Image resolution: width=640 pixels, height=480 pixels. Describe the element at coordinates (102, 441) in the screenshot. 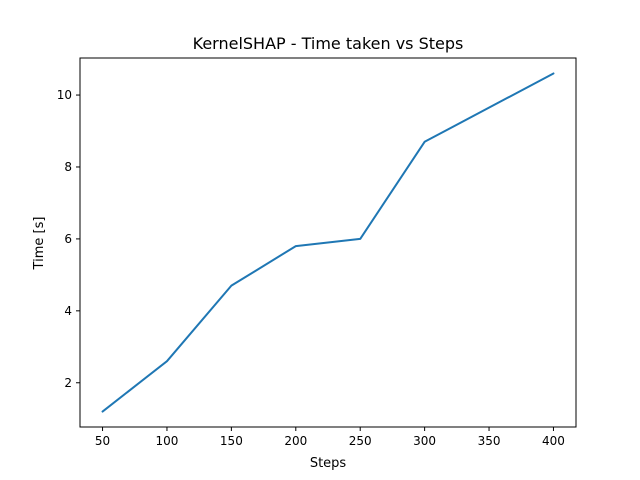

I see `x-tick-label: 50` at that location.